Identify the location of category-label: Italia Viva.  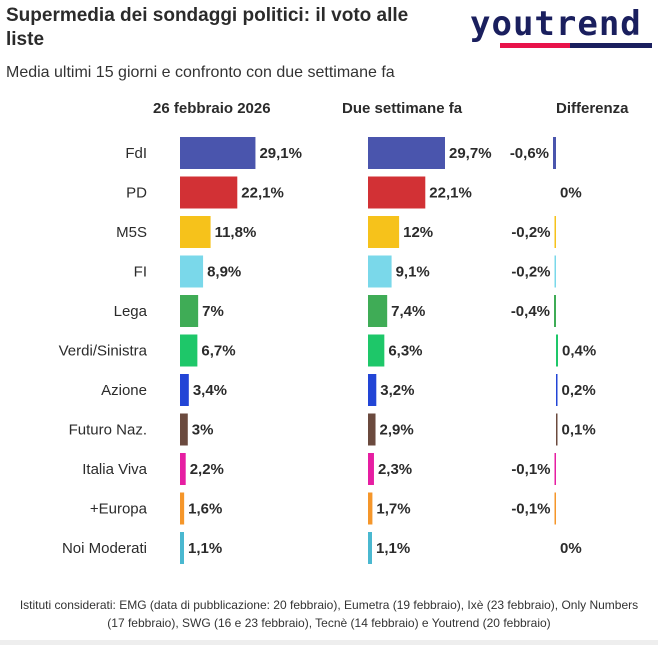
(114, 469).